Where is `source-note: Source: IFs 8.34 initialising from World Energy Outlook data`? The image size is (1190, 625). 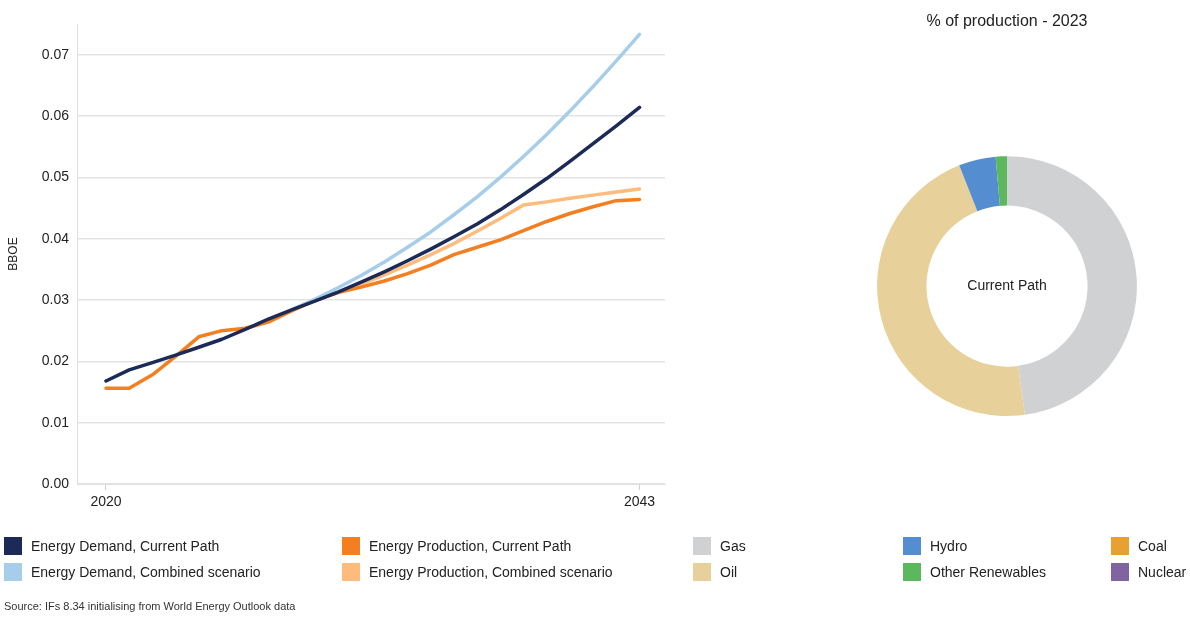 source-note: Source: IFs 8.34 initialising from World Energy Outlook data is located at coordinates (150, 606).